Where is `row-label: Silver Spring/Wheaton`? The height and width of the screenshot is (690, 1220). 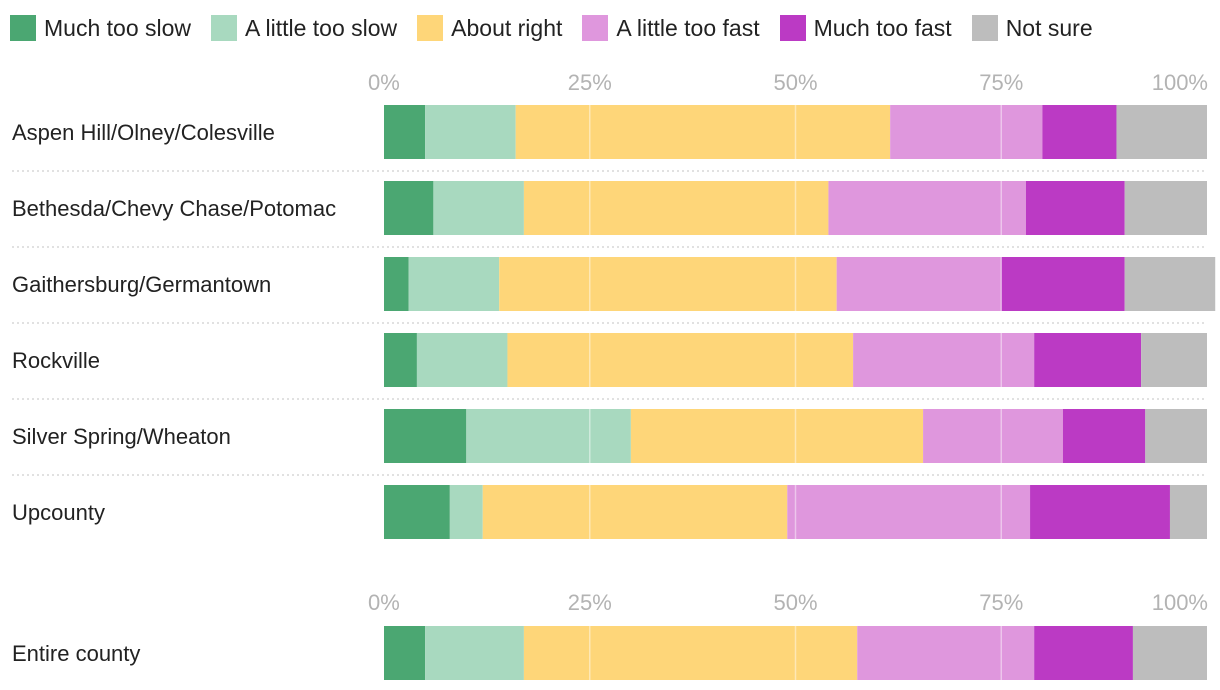
row-label: Silver Spring/Wheaton is located at coordinates (121, 436).